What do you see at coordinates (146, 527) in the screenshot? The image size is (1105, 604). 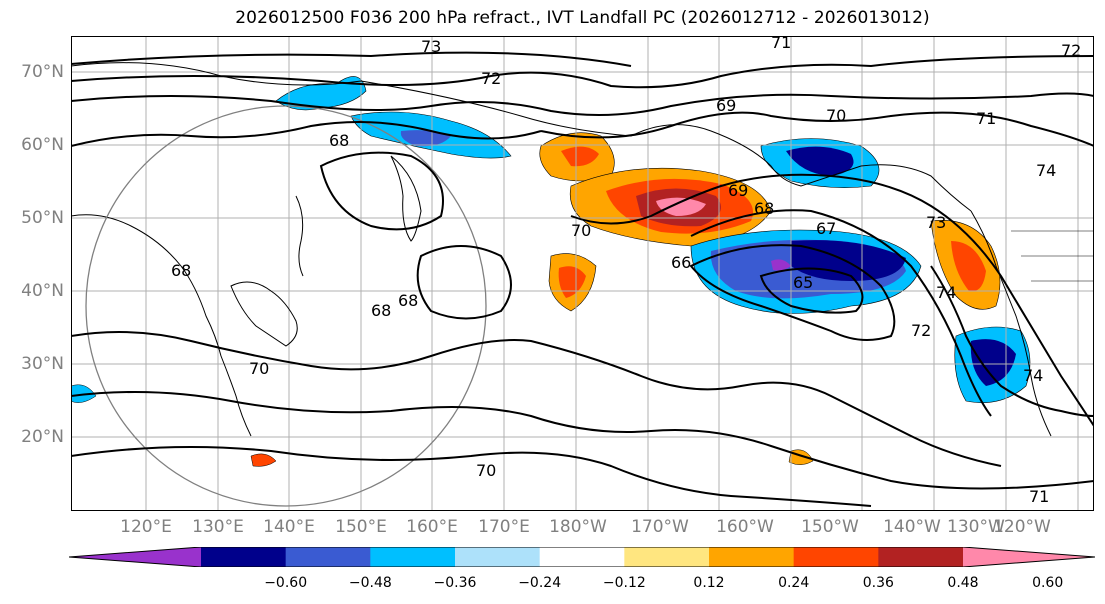 I see `lon-label-120e: 120°E` at bounding box center [146, 527].